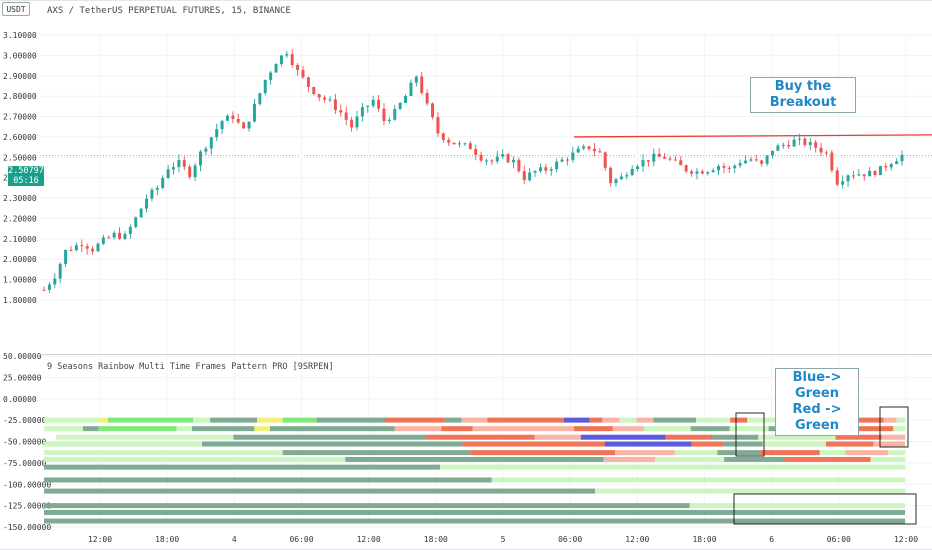  I want to click on pane-separator, so click(485, 354).